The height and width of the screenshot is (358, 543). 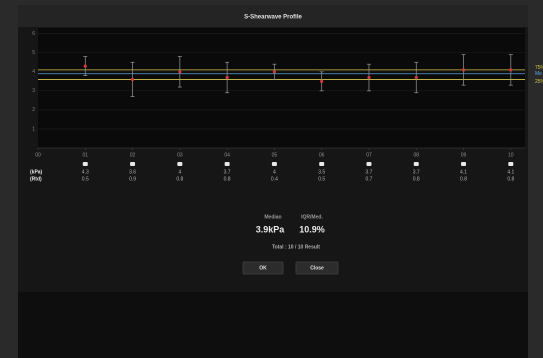 I want to click on close-button: Close, so click(x=317, y=268).